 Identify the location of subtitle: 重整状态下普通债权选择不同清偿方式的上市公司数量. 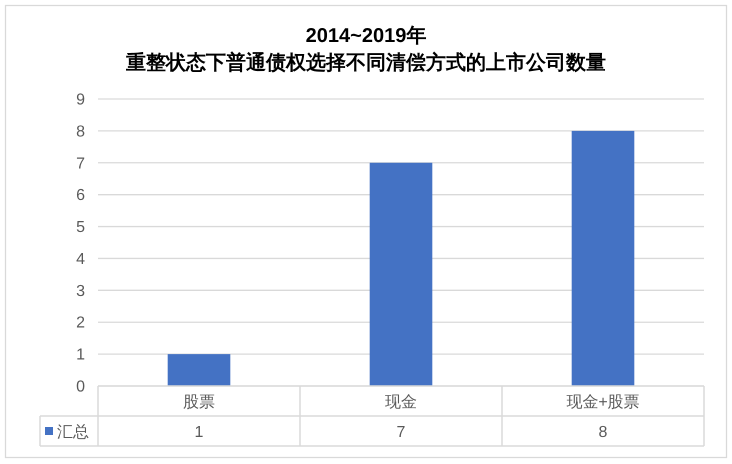
(366, 63).